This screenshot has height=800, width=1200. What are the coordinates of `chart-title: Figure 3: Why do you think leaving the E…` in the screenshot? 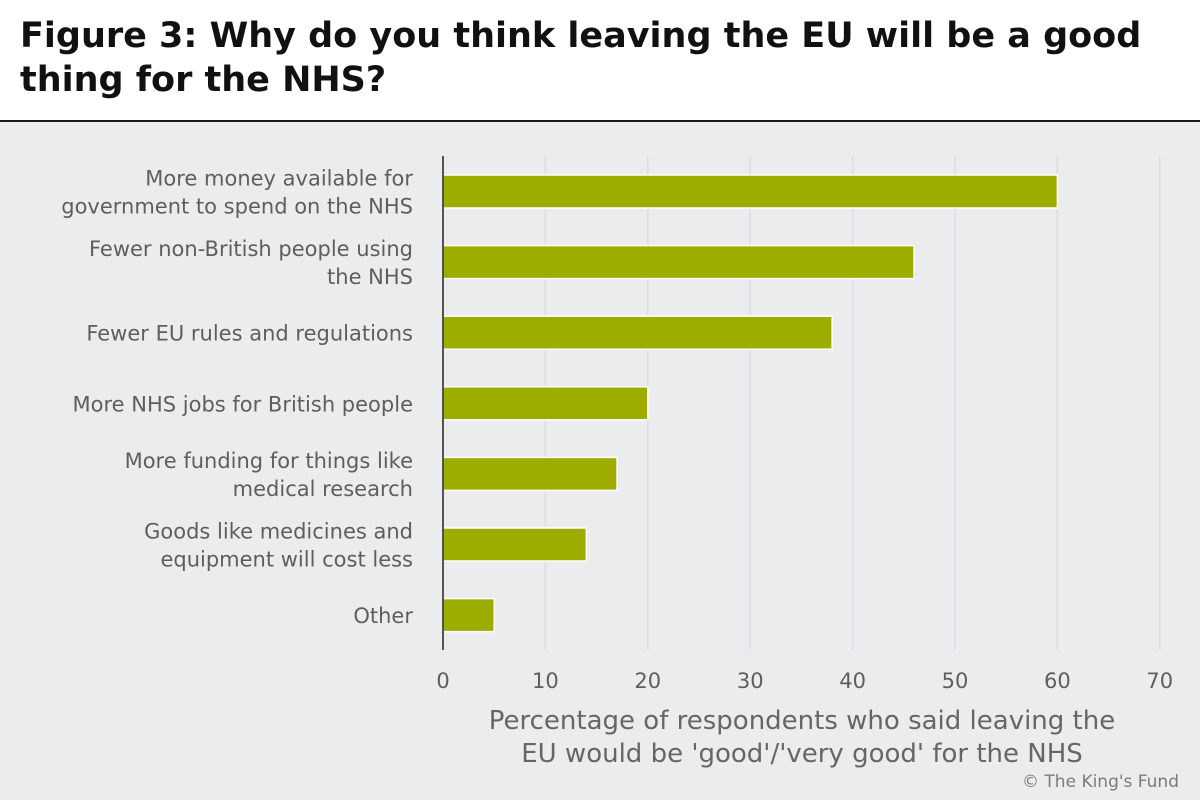 It's located at (581, 58).